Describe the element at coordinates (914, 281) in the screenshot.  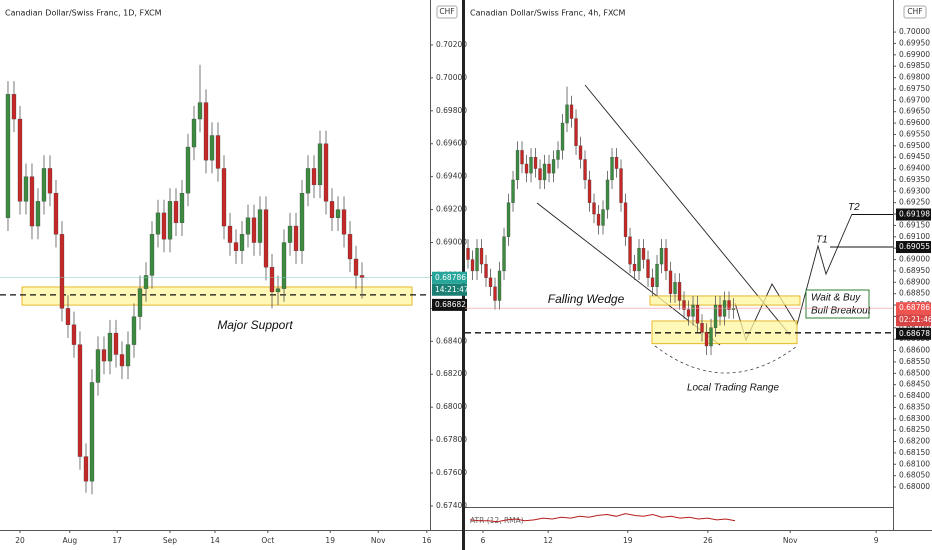
I see `y-tick-label: 0.68900` at that location.